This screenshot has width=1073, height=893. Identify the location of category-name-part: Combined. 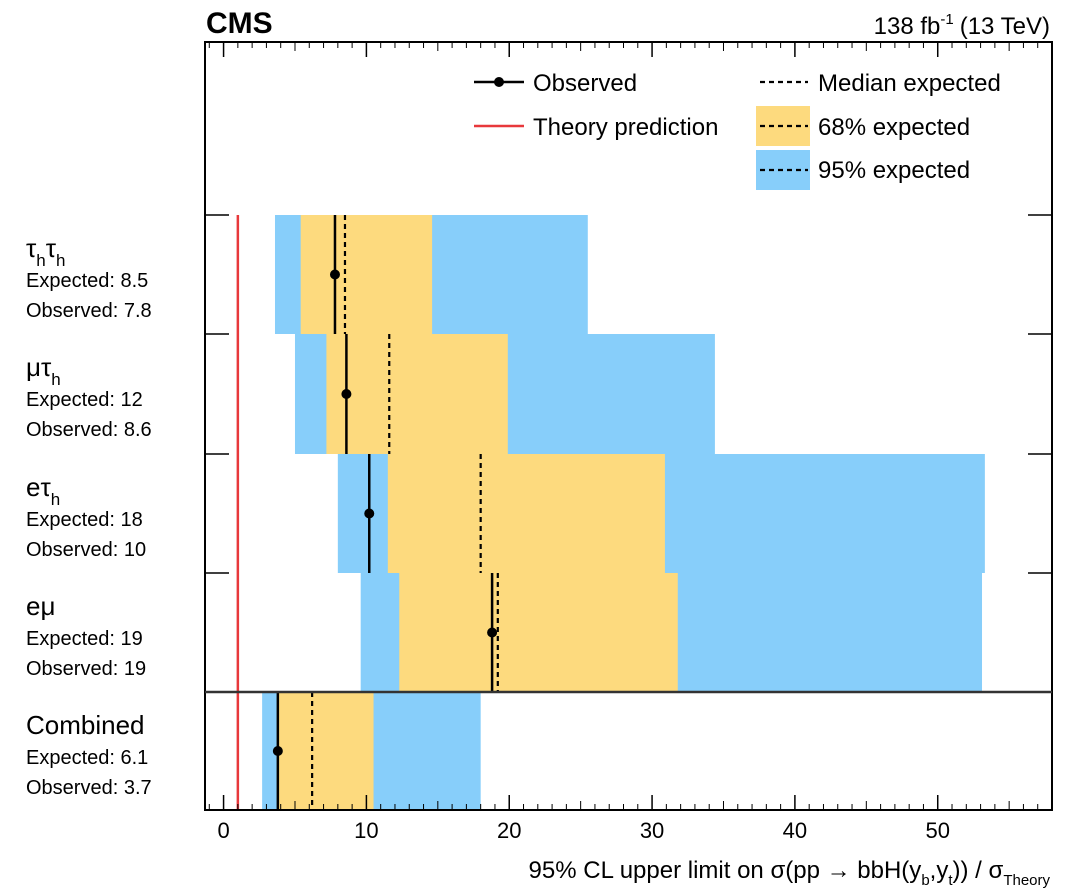
(85, 725).